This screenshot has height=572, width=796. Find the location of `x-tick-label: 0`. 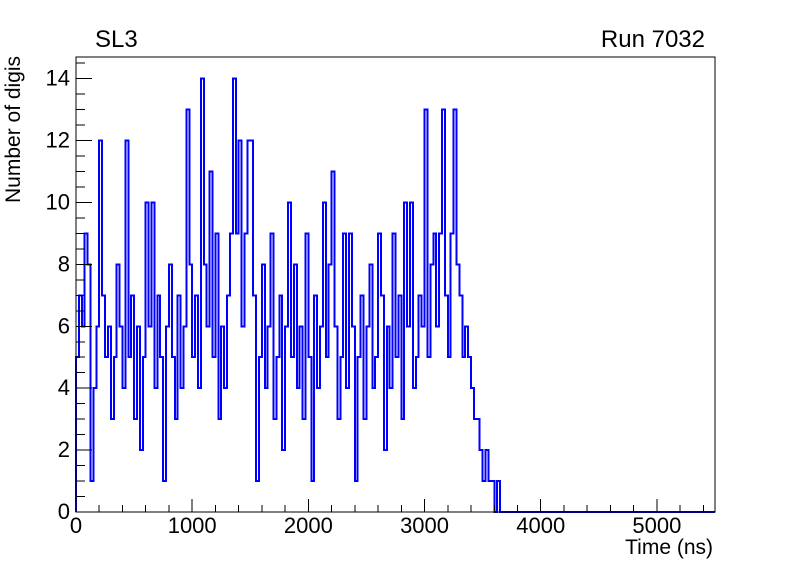

x-tick-label: 0 is located at coordinates (76, 525).